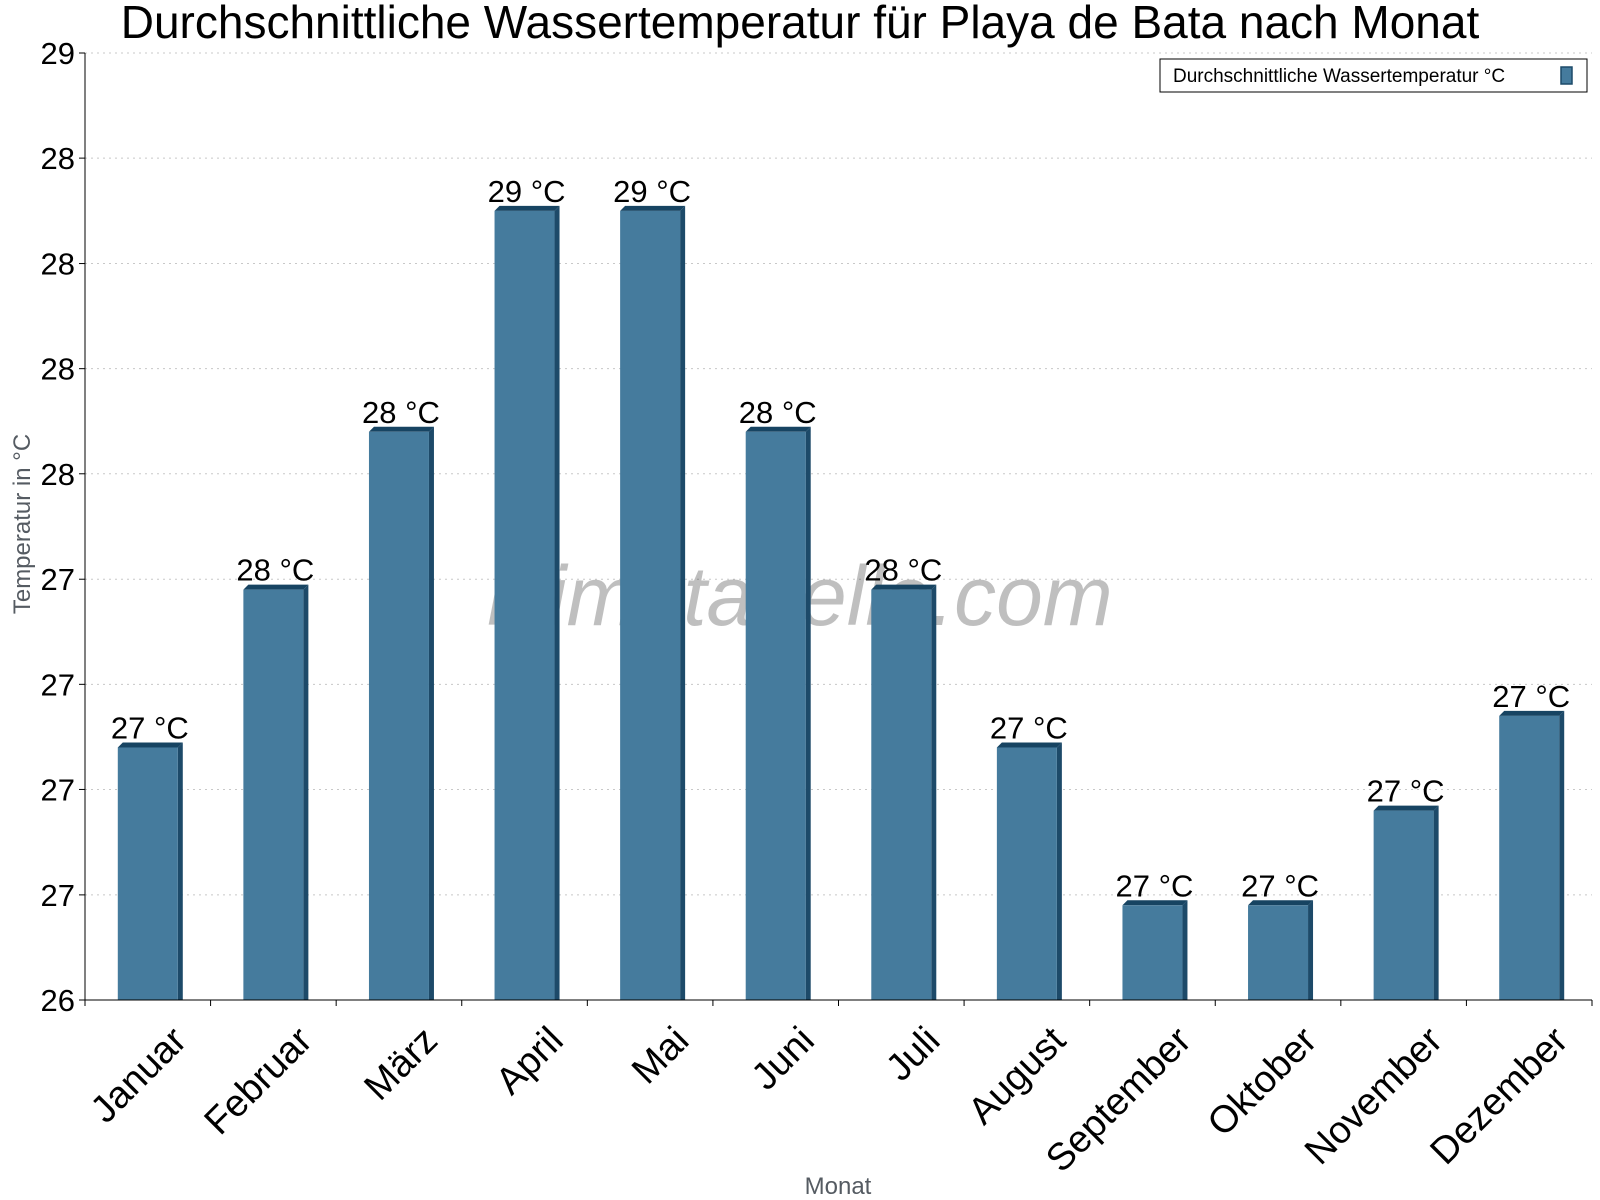 The width and height of the screenshot is (1600, 1200). I want to click on y-tick-label: 26, so click(58, 1000).